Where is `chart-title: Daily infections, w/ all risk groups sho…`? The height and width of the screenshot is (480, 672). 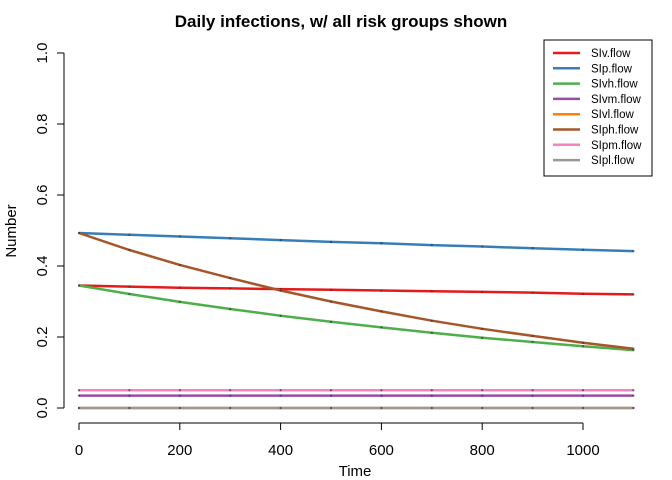 chart-title: Daily infections, w/ all risk groups sho… is located at coordinates (341, 21).